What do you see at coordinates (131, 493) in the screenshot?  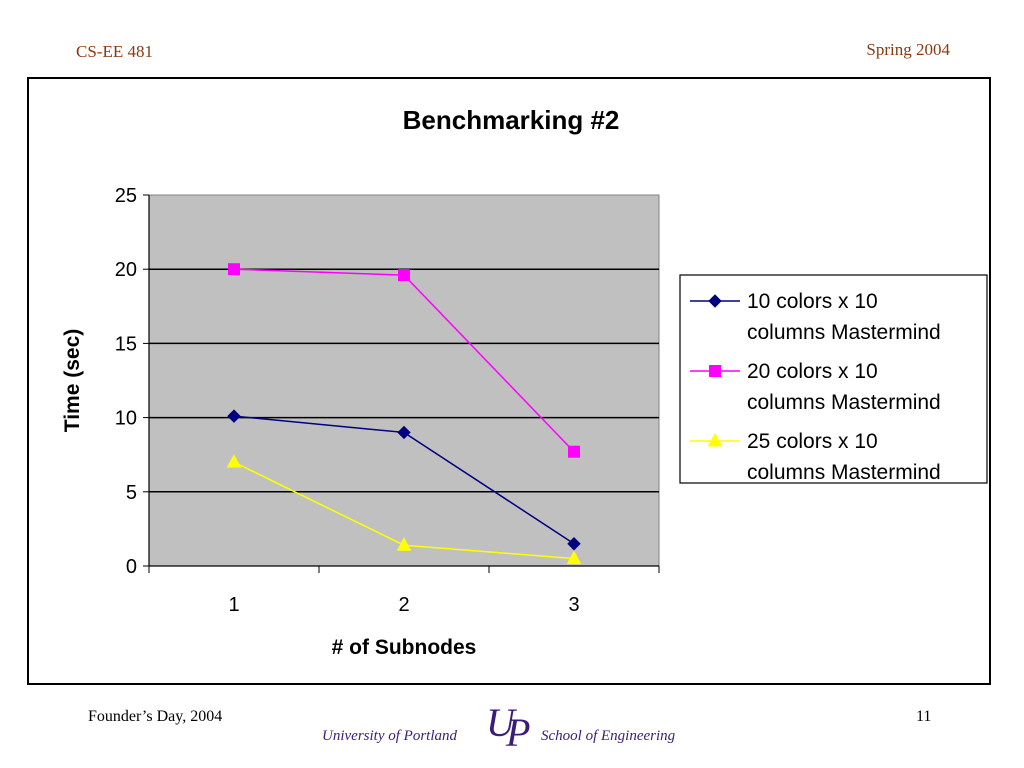 I see `y-tick-label: 5` at bounding box center [131, 493].